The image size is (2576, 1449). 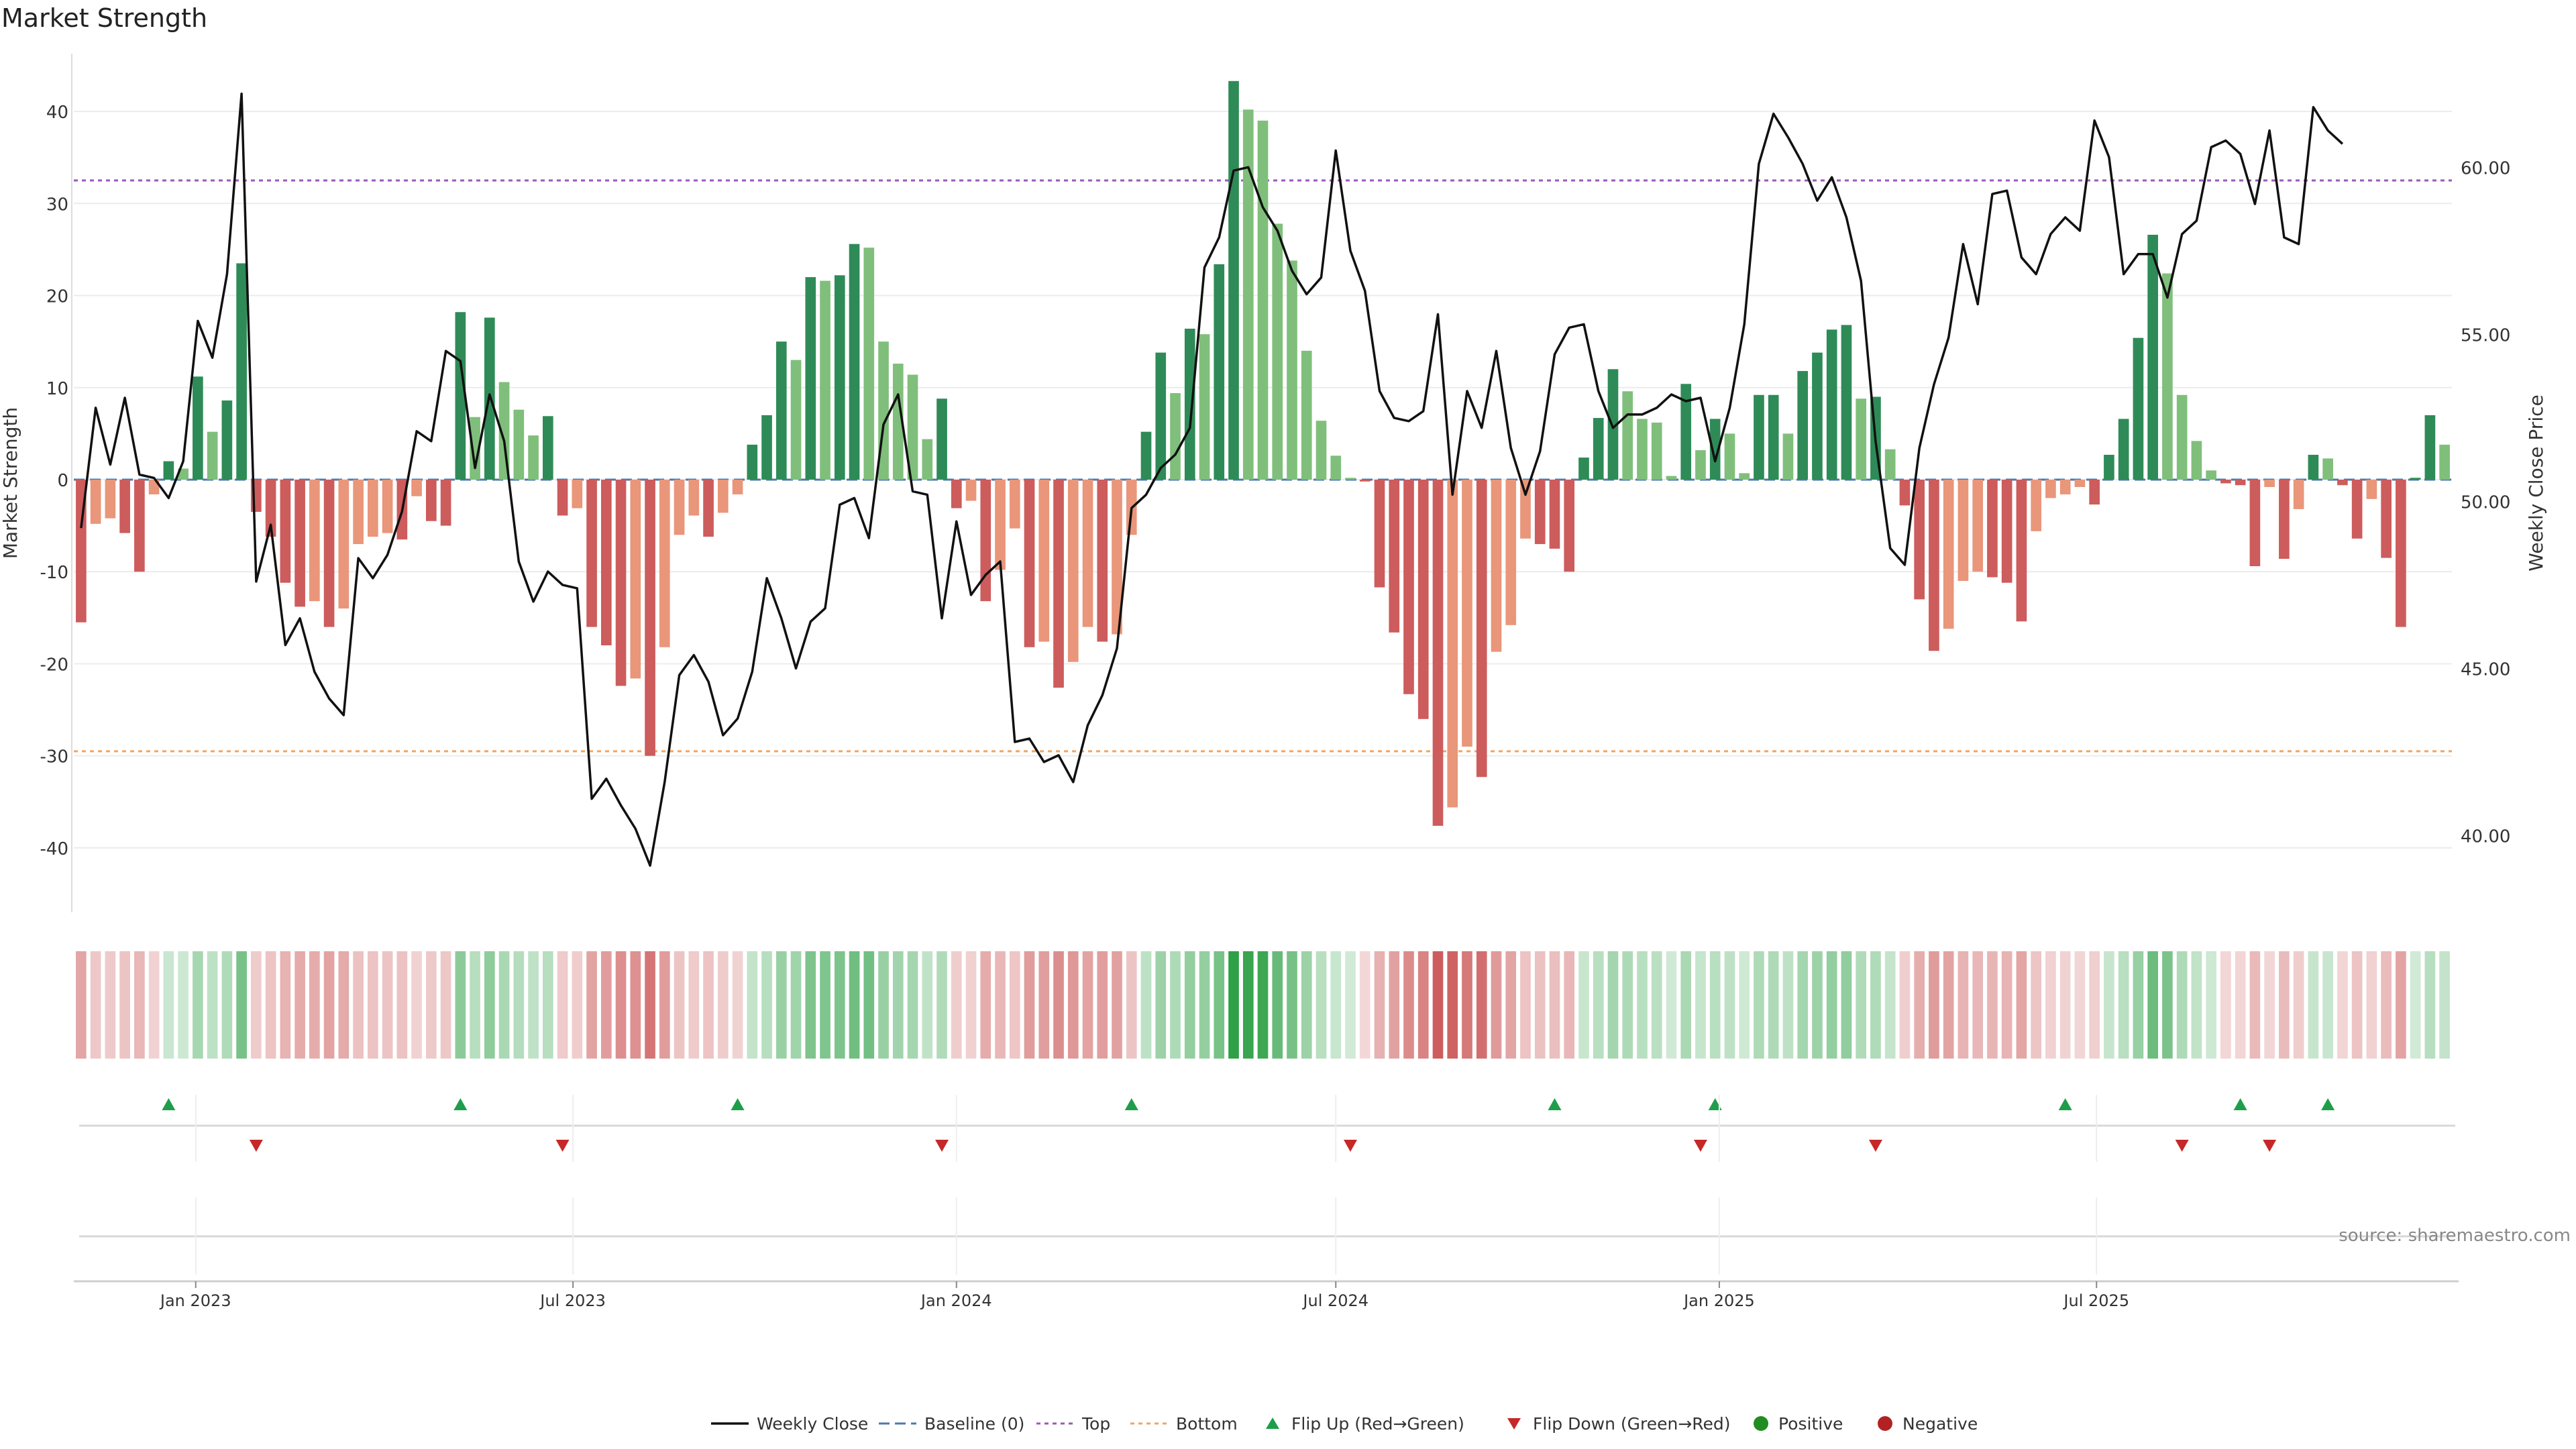 What do you see at coordinates (1514, 1424) in the screenshot?
I see `legend-flip-down-swatch` at bounding box center [1514, 1424].